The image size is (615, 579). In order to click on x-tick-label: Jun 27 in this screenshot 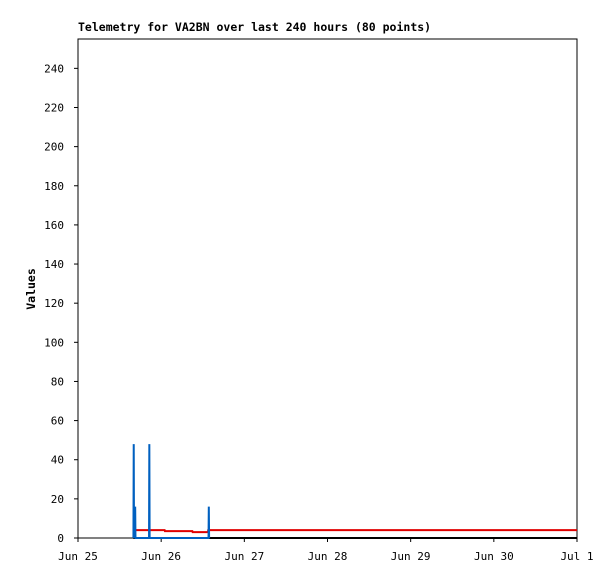, I will do `click(244, 556)`.